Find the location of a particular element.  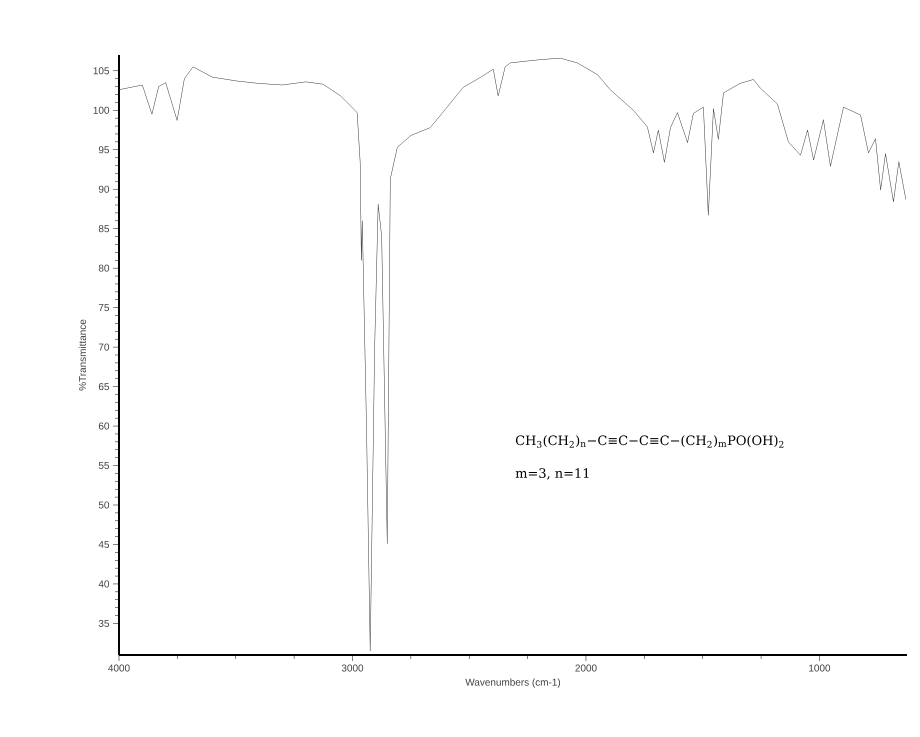

y-tick-label: 105 is located at coordinates (102, 70).